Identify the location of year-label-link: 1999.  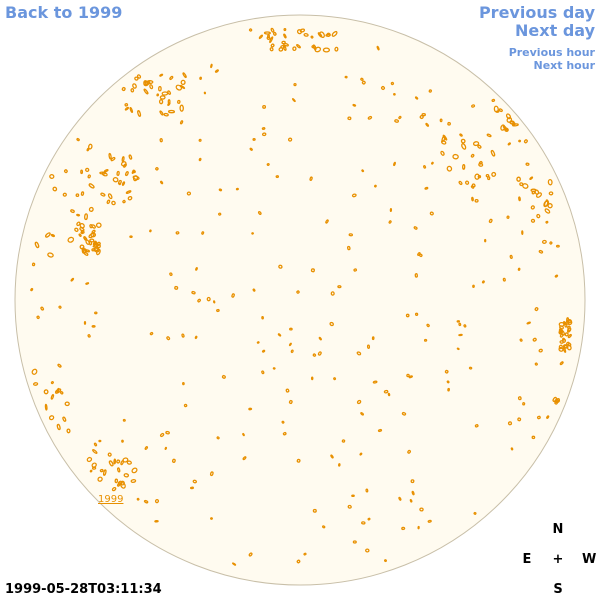
(111, 499).